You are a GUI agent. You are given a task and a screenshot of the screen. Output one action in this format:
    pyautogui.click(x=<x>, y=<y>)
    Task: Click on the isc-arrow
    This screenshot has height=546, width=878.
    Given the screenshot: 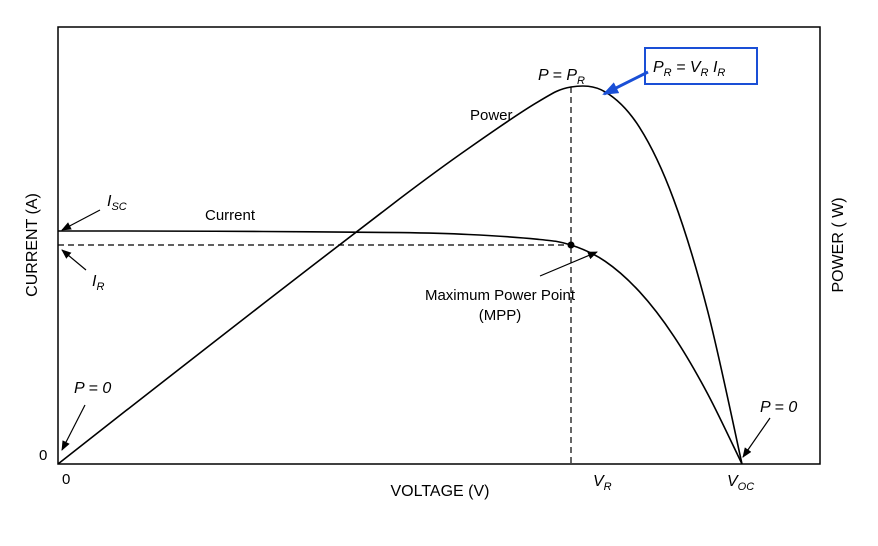 What is the action you would take?
    pyautogui.click(x=81, y=220)
    